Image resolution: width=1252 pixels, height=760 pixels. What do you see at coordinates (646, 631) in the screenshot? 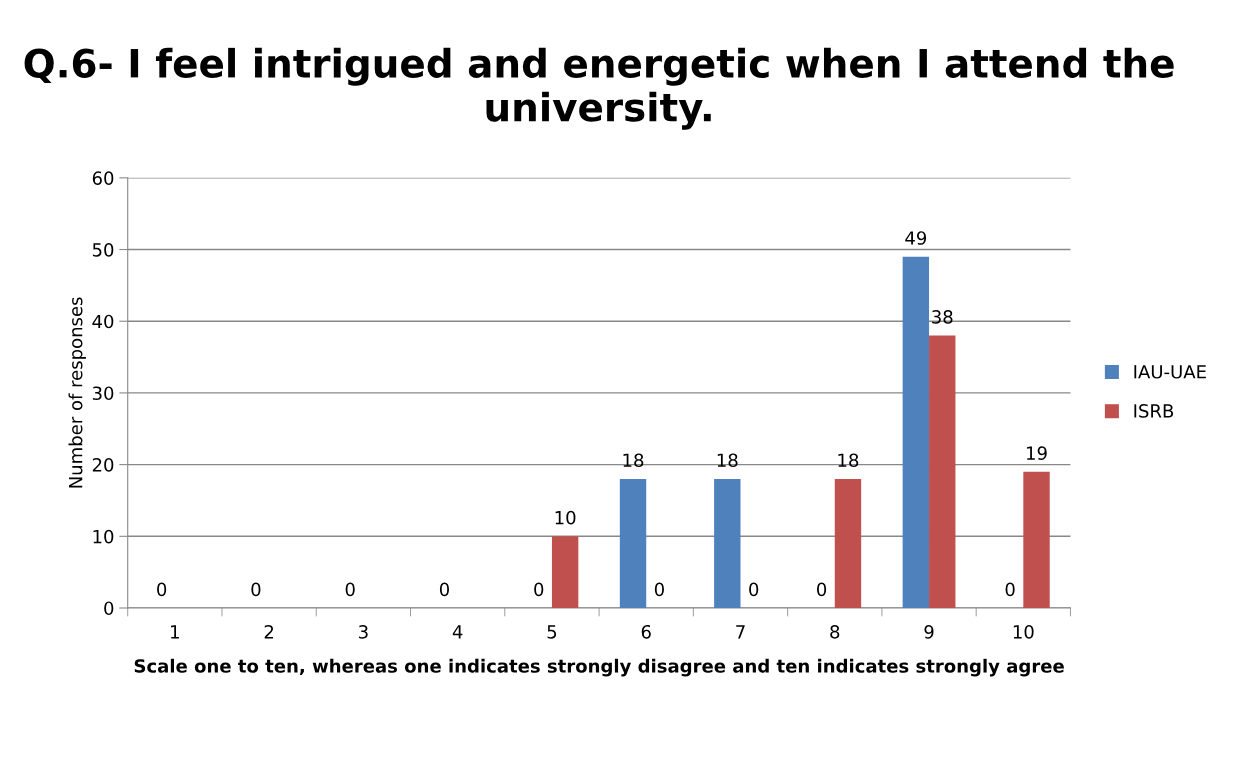
I see `x-tick-label: 6` at bounding box center [646, 631].